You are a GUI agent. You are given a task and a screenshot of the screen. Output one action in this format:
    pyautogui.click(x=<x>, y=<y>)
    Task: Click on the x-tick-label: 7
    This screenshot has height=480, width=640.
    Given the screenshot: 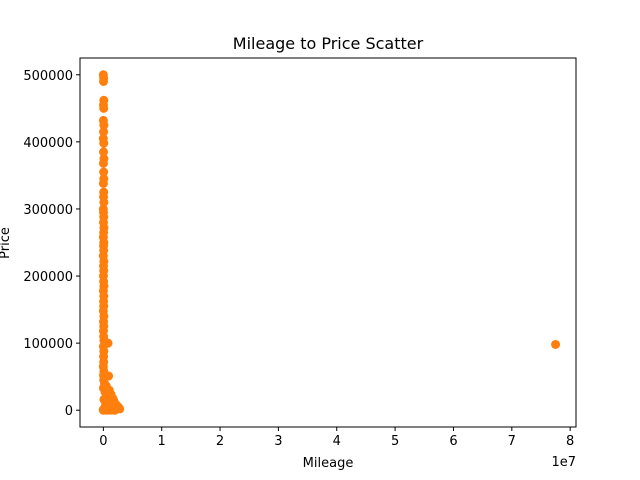 What is the action you would take?
    pyautogui.click(x=512, y=441)
    